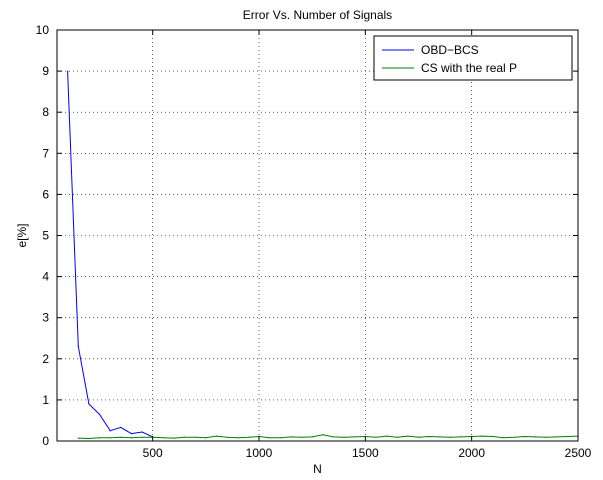  Describe the element at coordinates (45, 71) in the screenshot. I see `y-tick-label: 9` at that location.